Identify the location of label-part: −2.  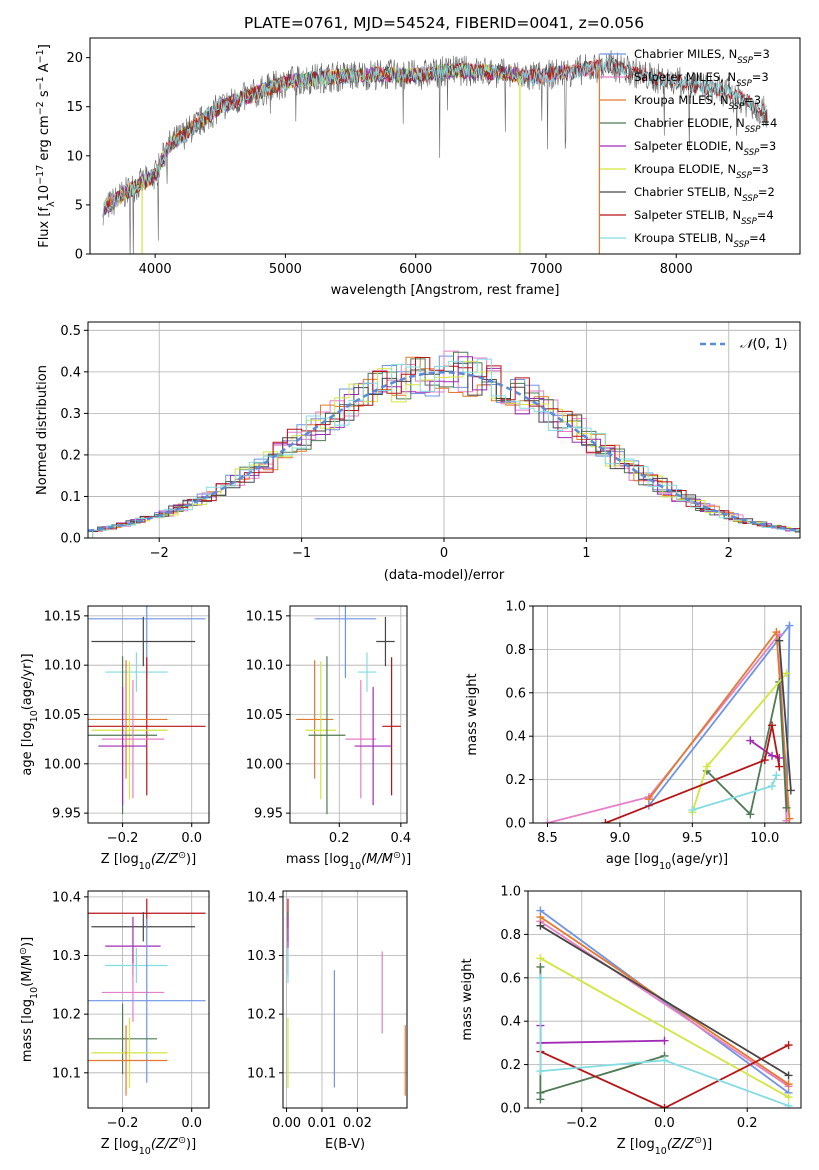
(40, 108).